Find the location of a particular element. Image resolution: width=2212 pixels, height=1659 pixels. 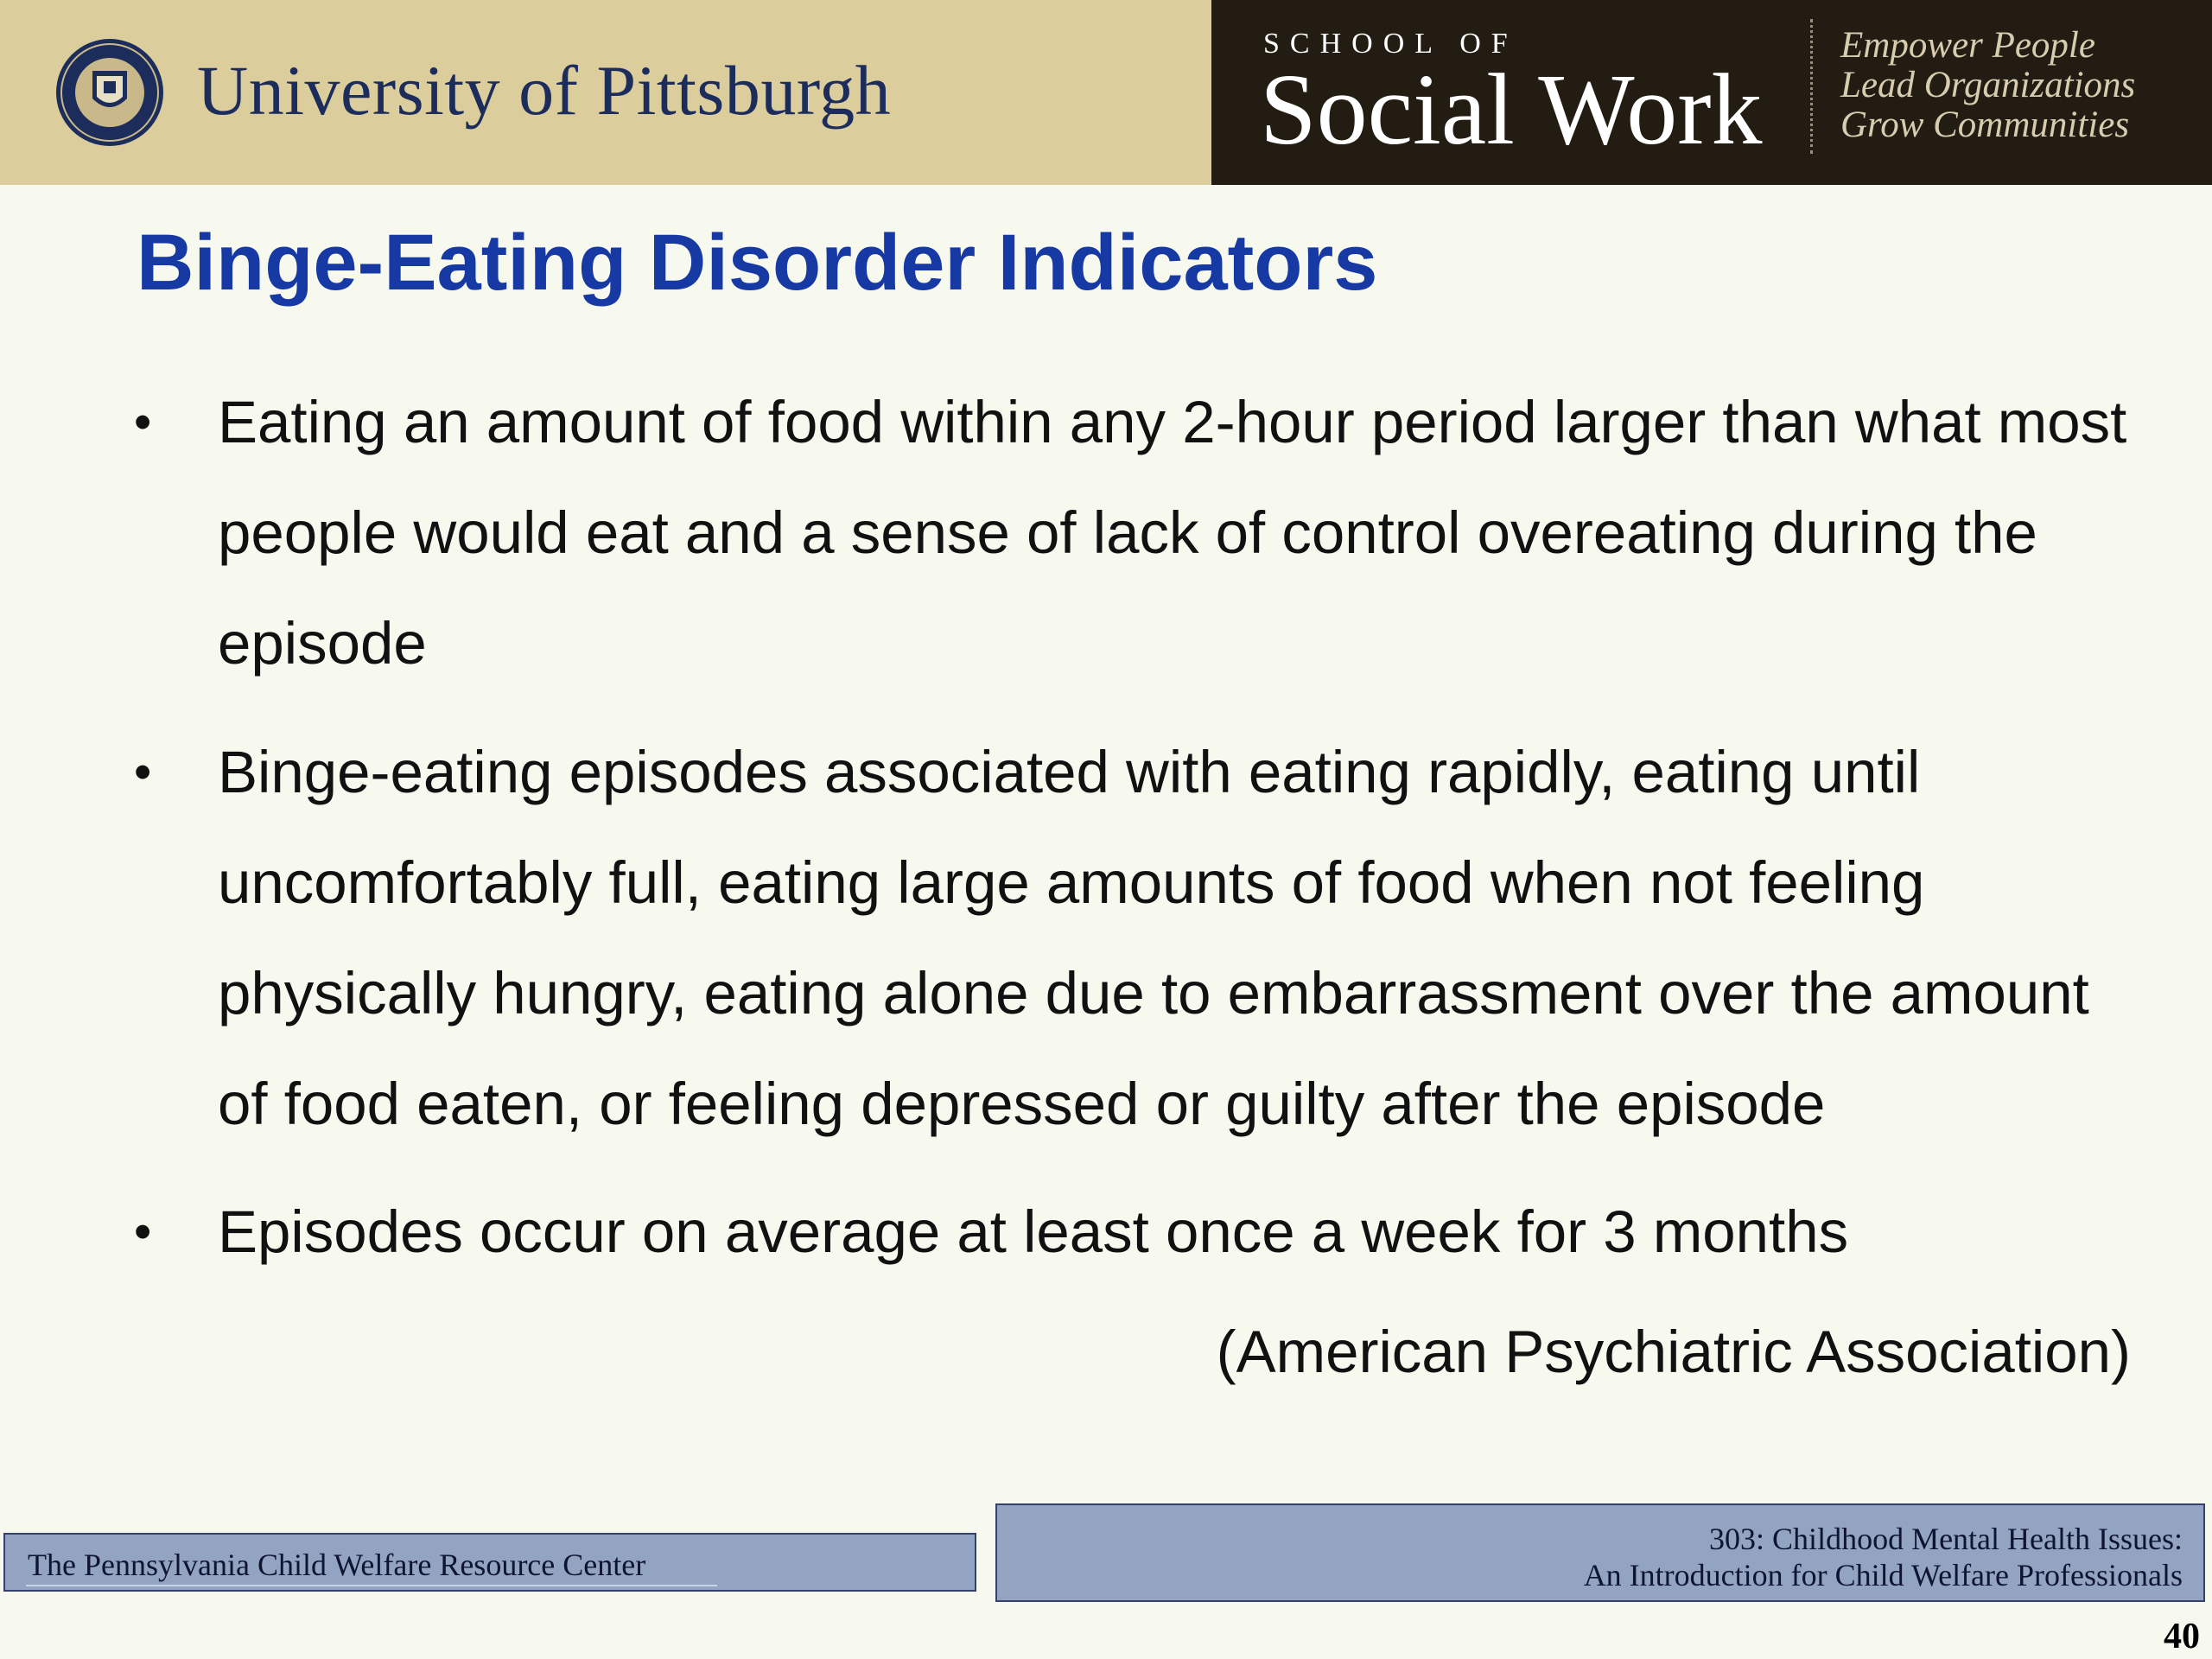

page-number: 40 is located at coordinates (2182, 1636).